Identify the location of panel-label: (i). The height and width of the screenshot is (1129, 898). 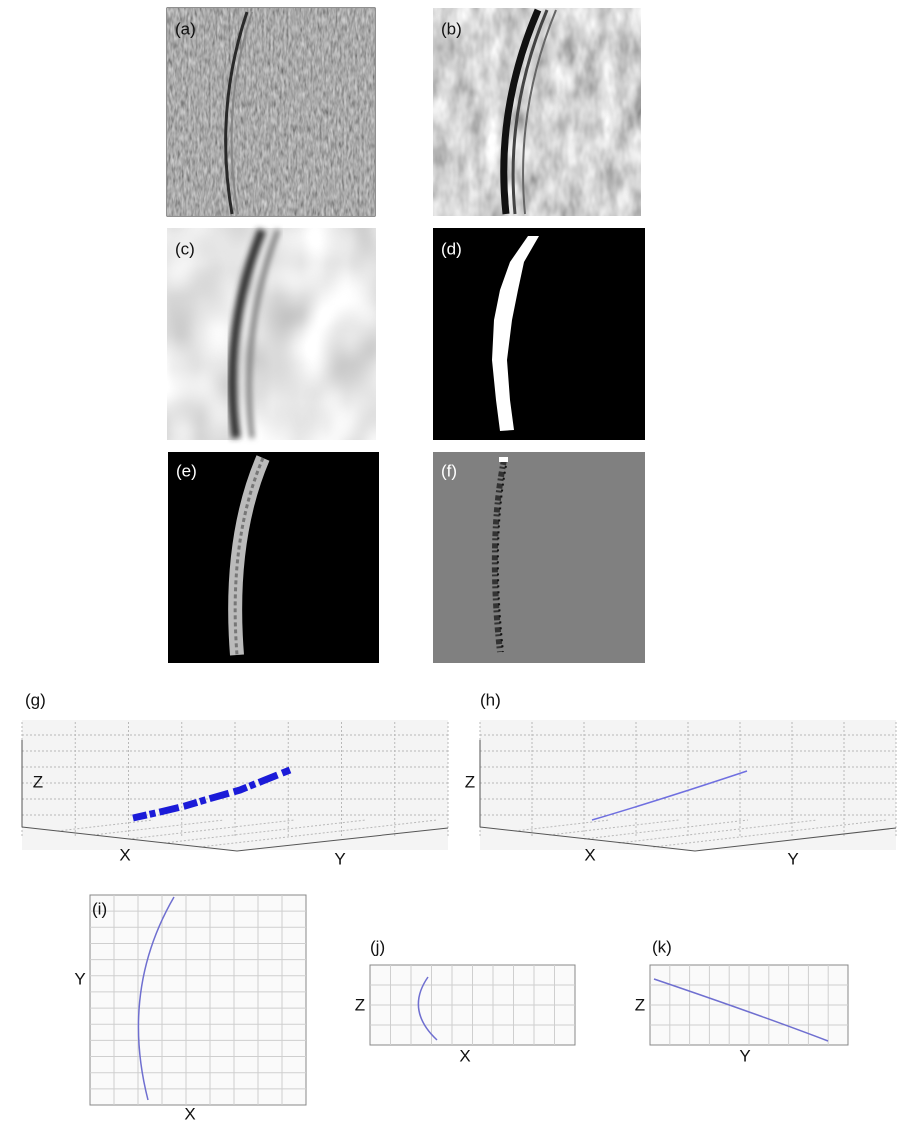
(99, 908).